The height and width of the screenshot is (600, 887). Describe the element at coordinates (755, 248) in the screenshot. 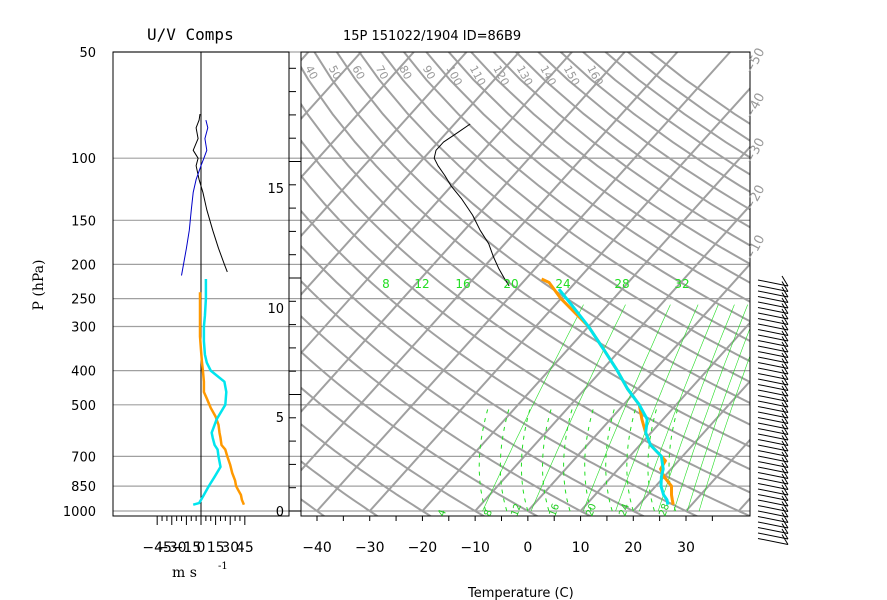

I see `isotherm-label: −10` at that location.